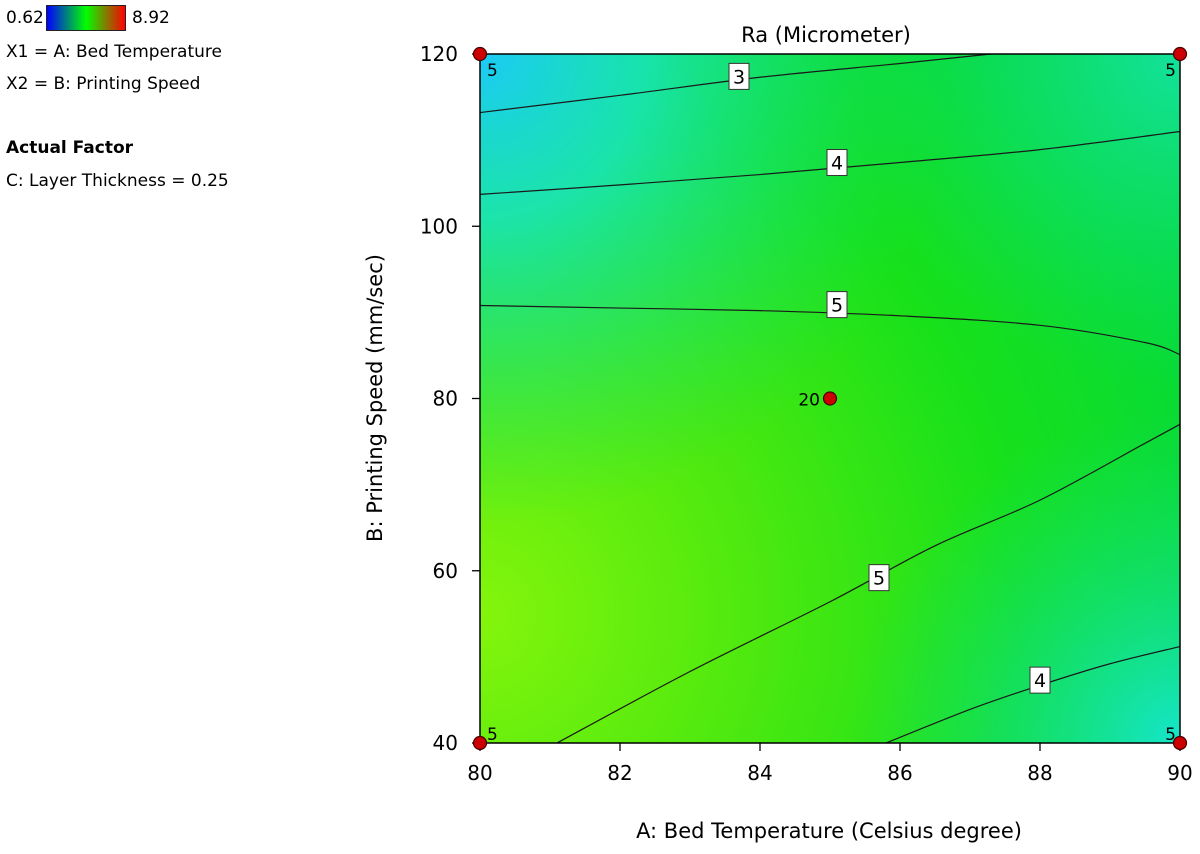 The width and height of the screenshot is (1200, 854). Describe the element at coordinates (829, 831) in the screenshot. I see `x-axis-label: A: Bed Temperature (Celsius degree)` at that location.